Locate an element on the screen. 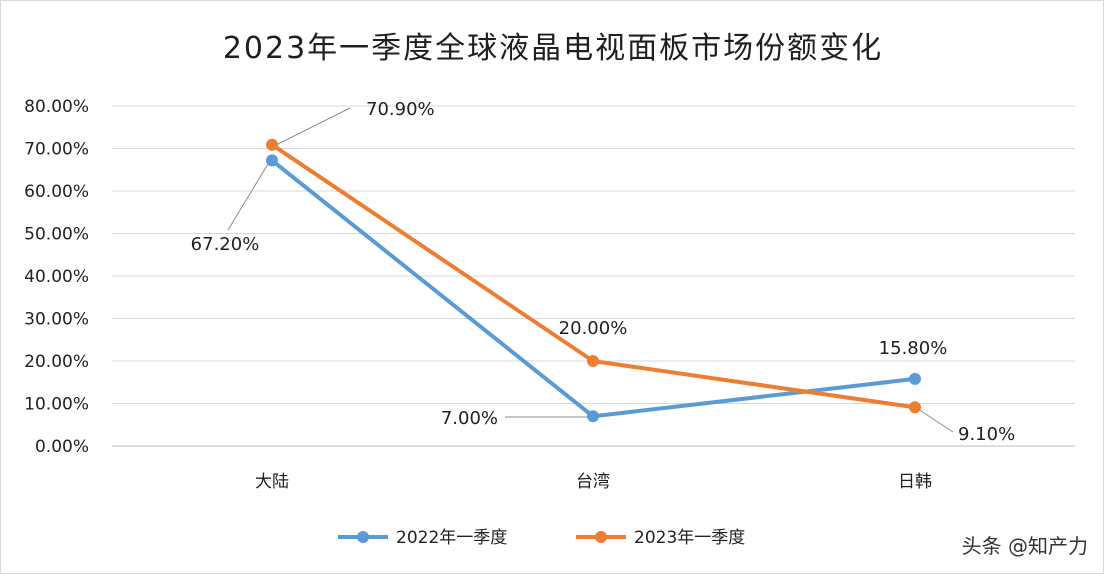 The height and width of the screenshot is (576, 1106). data-label: 7.00% is located at coordinates (469, 418).